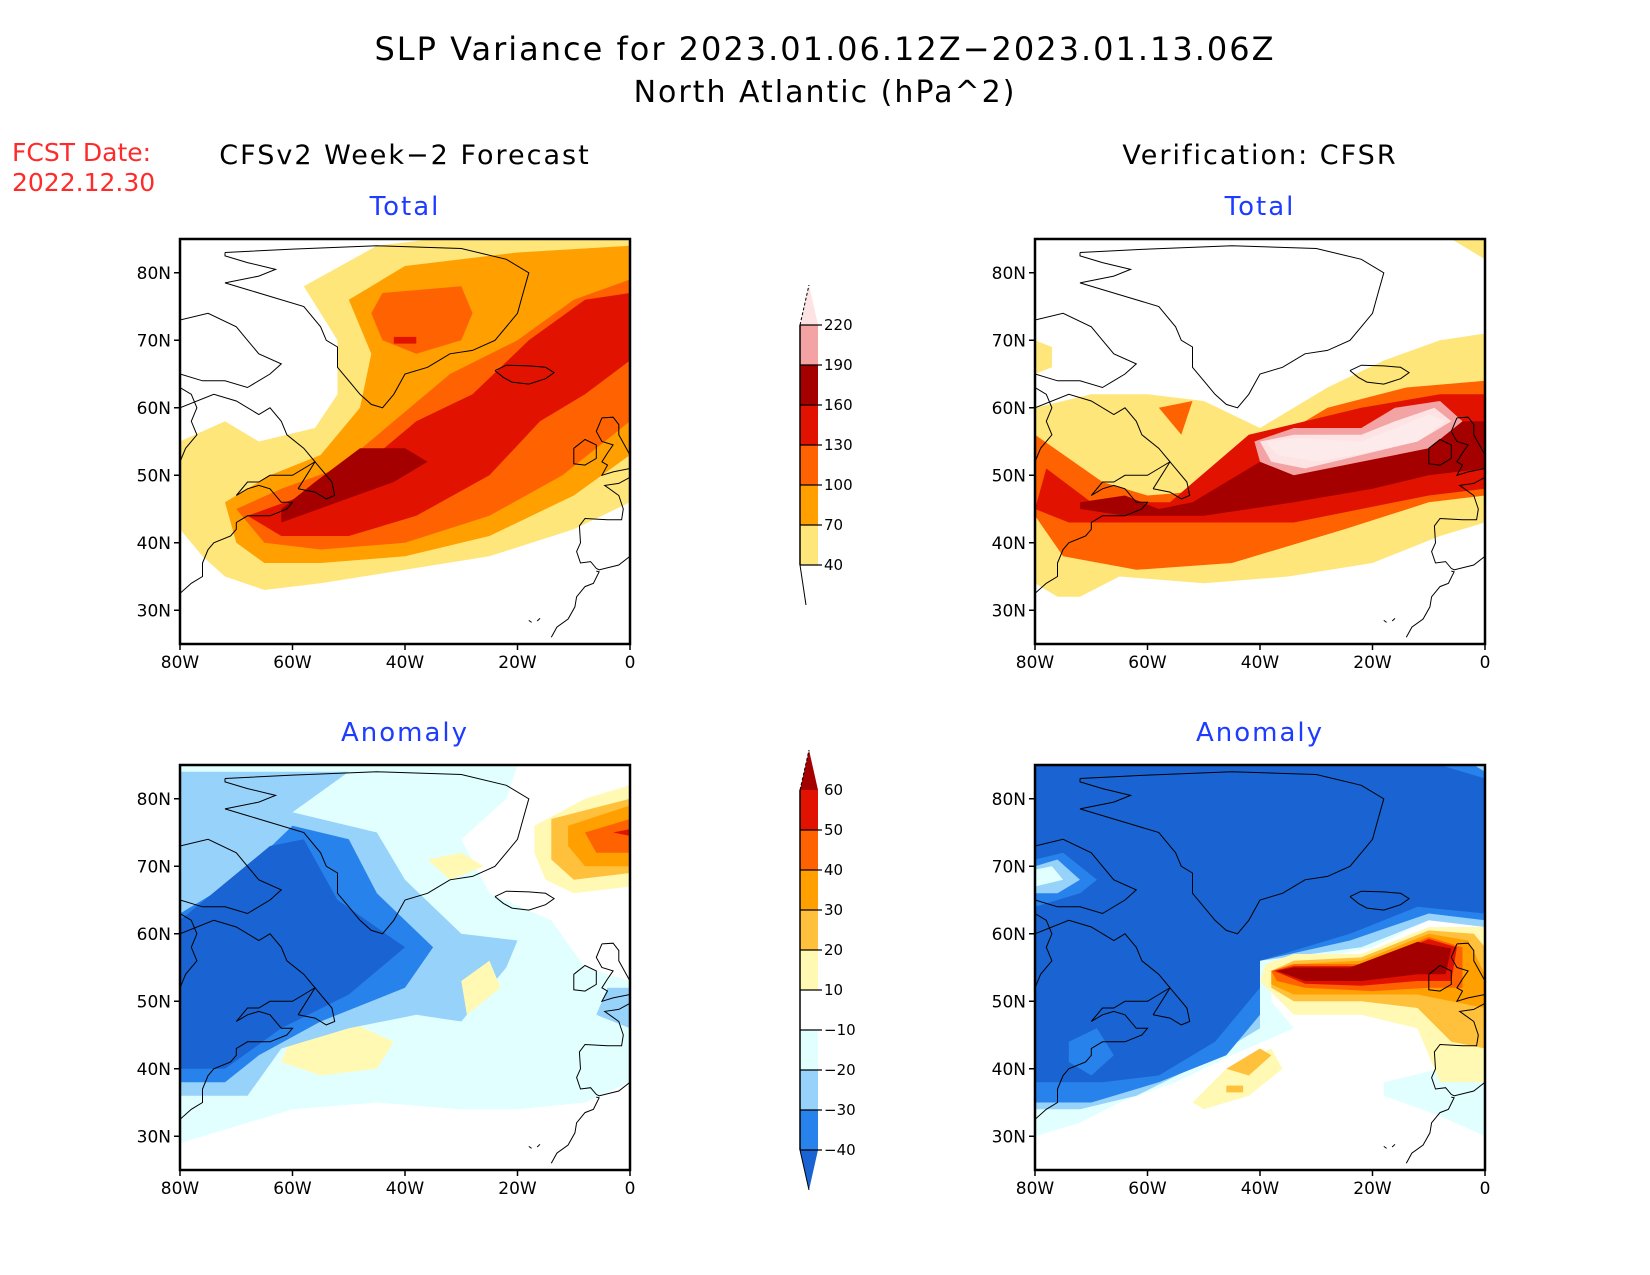 This screenshot has width=1650, height=1275. I want to click on colorbar-label: 190, so click(838, 365).